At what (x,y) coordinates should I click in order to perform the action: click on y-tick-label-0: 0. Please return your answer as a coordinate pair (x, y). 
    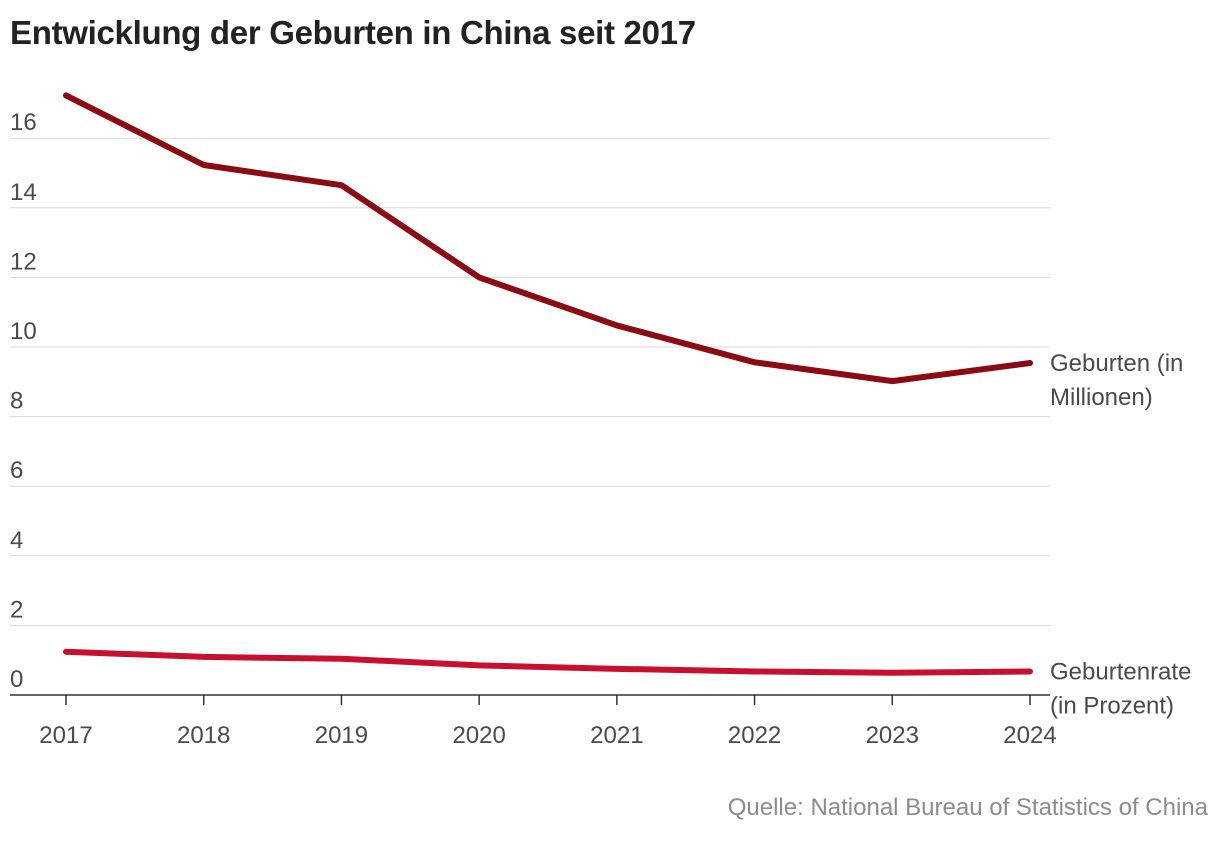
    Looking at the image, I should click on (16, 679).